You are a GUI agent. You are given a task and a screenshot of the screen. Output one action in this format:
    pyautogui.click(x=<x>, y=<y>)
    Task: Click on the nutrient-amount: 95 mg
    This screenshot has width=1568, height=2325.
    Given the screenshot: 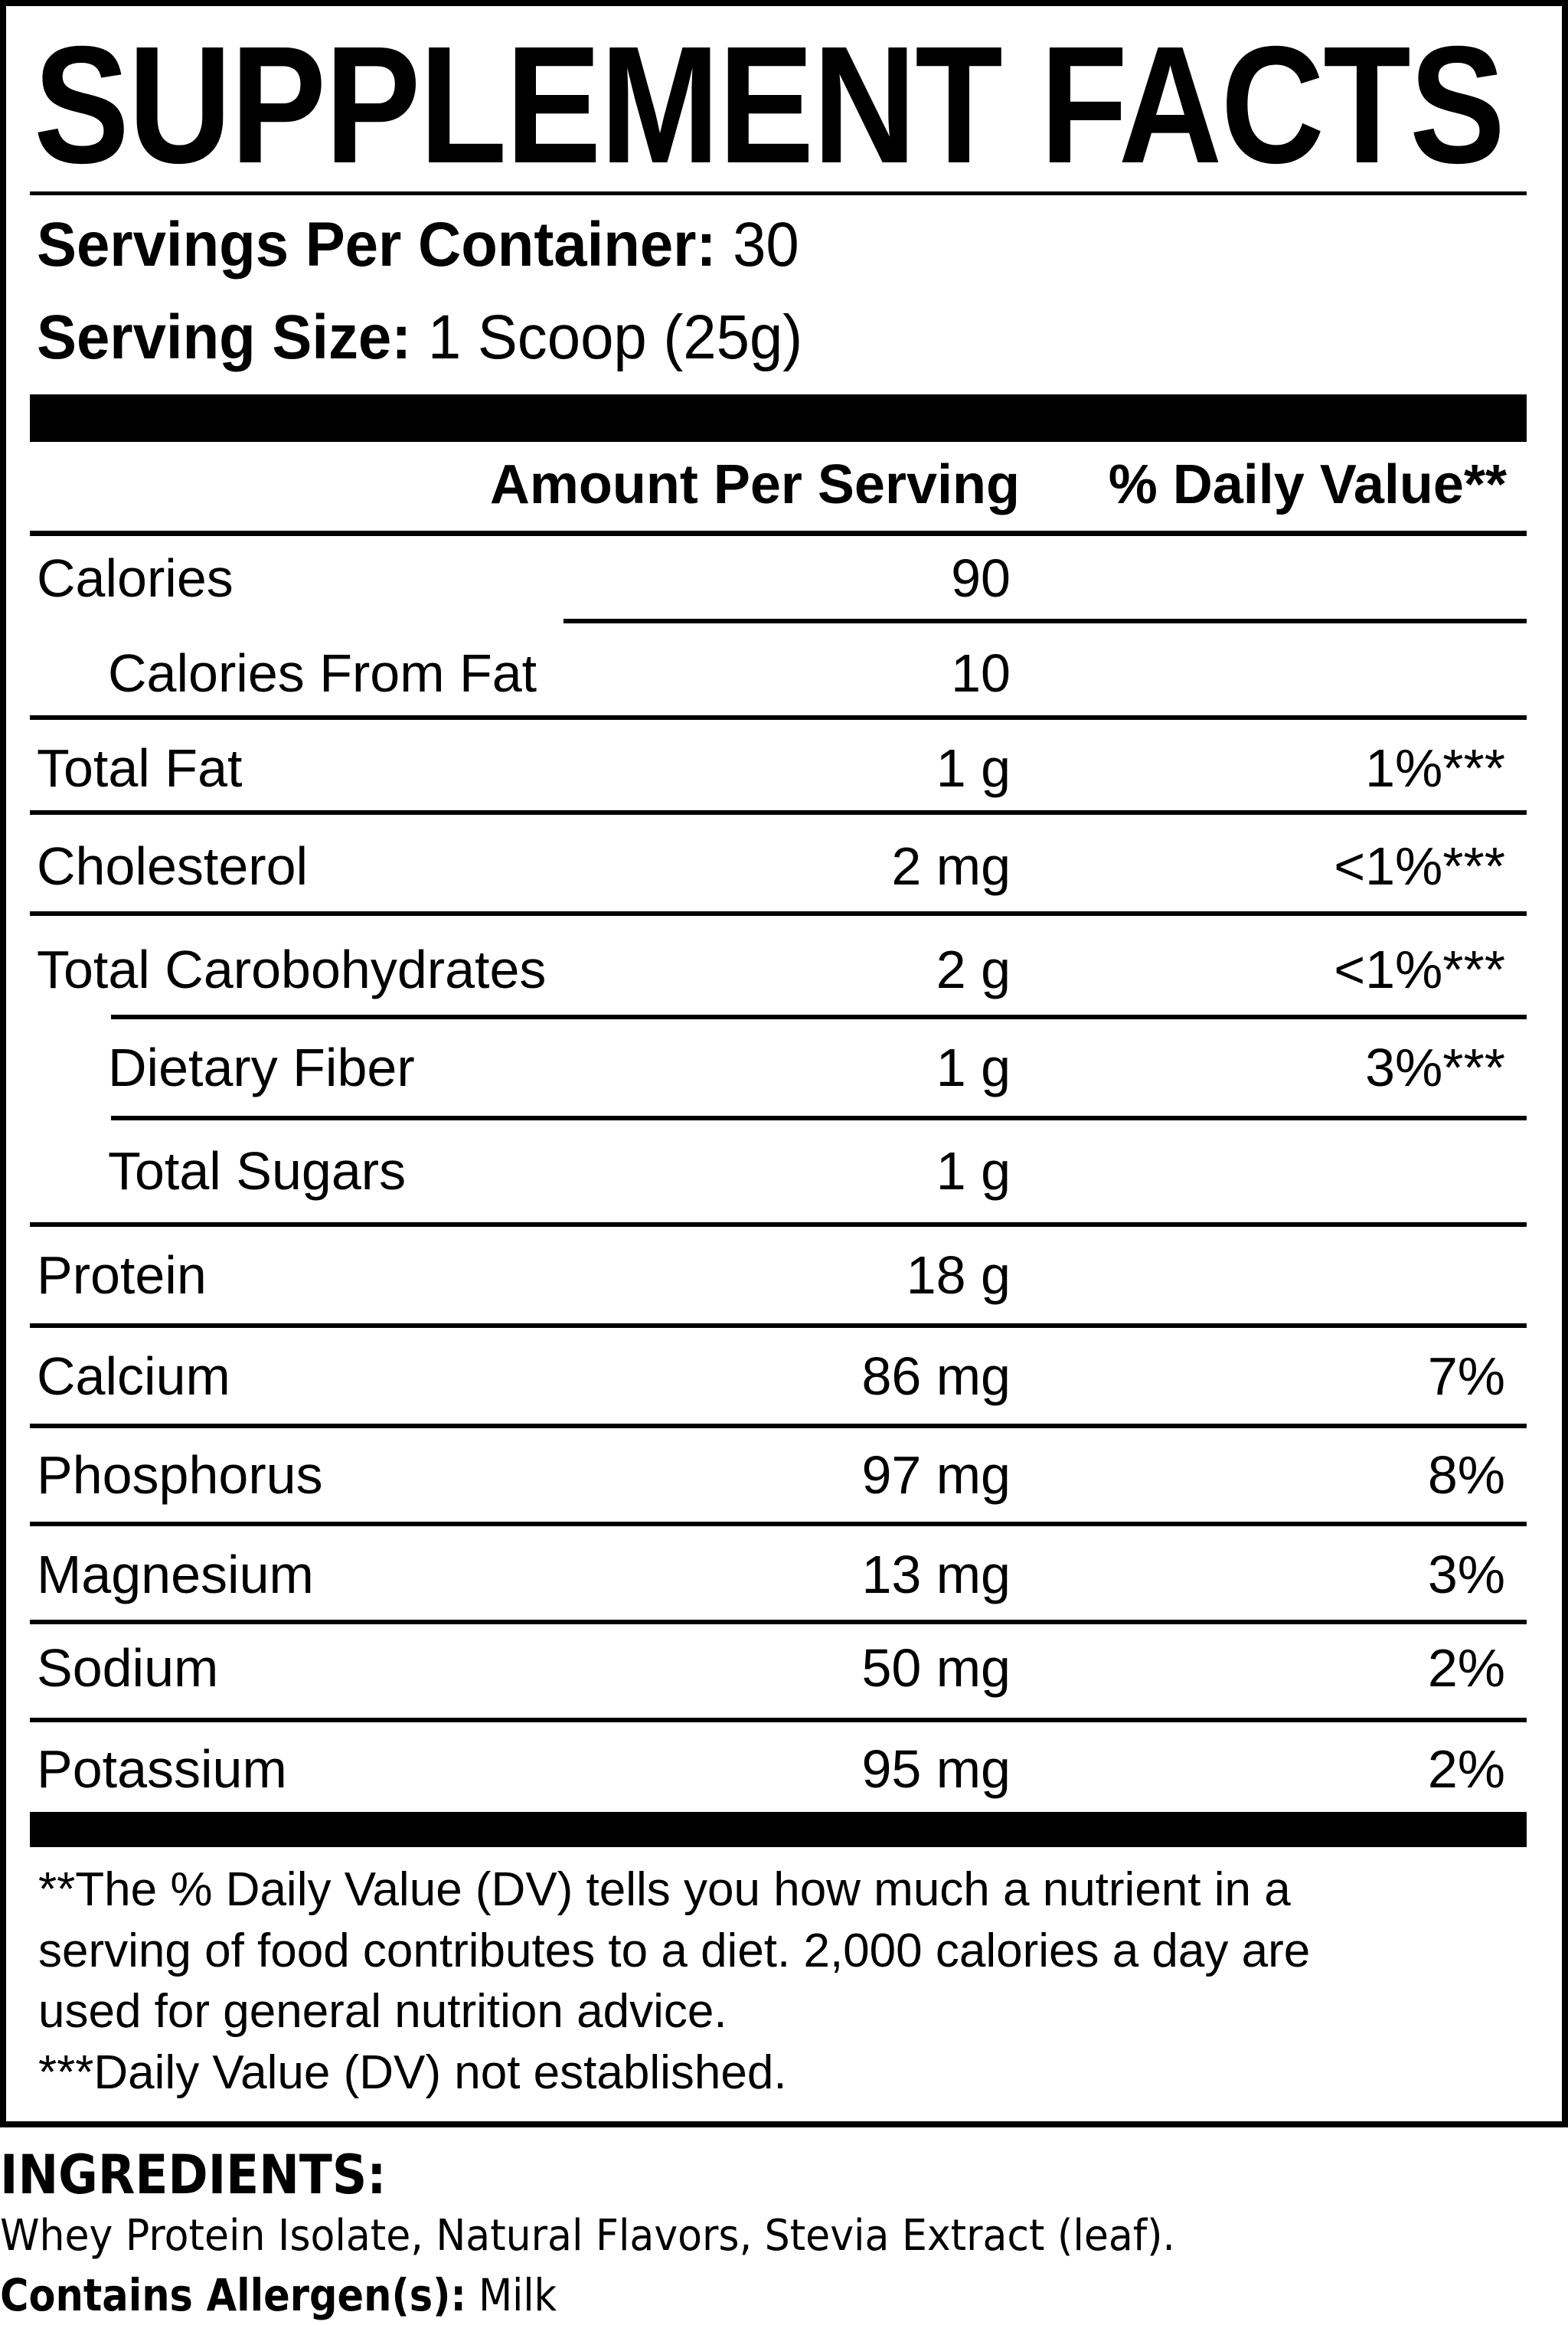 What is the action you would take?
    pyautogui.click(x=936, y=1769)
    